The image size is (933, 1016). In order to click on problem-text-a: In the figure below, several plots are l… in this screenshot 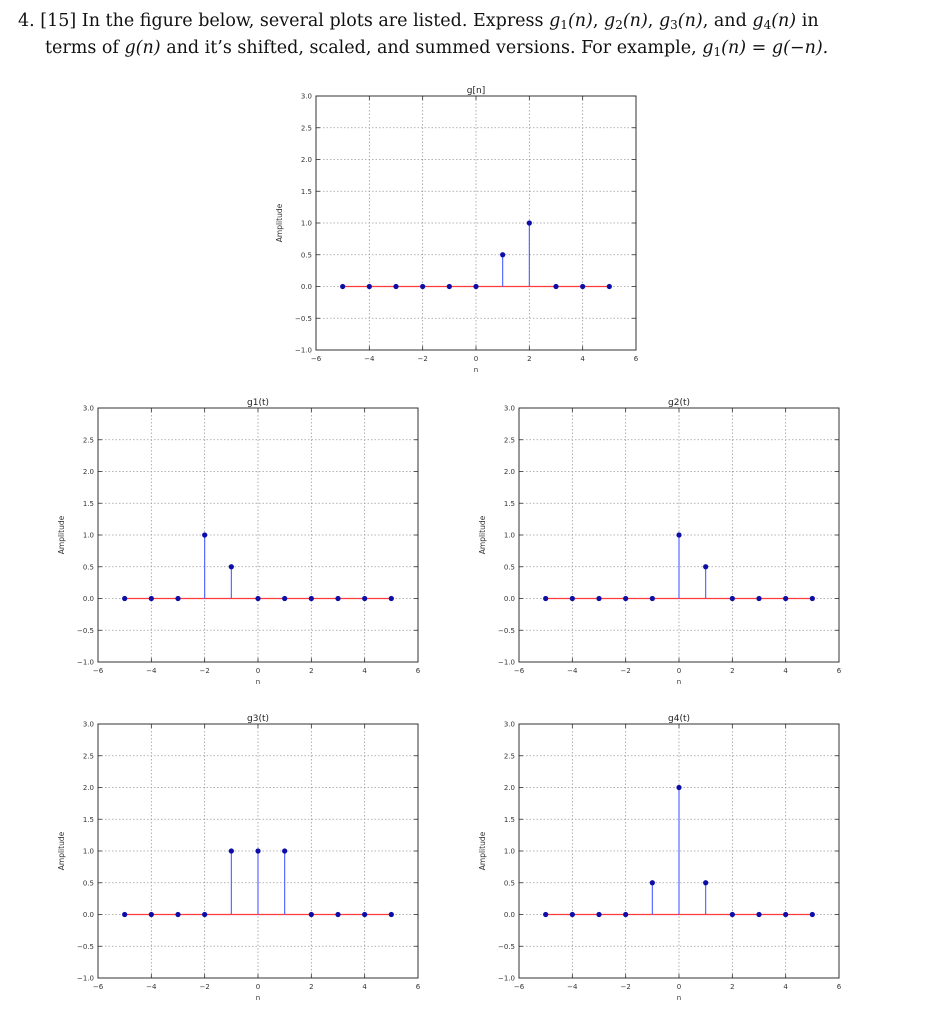, I will do `click(312, 21)`.